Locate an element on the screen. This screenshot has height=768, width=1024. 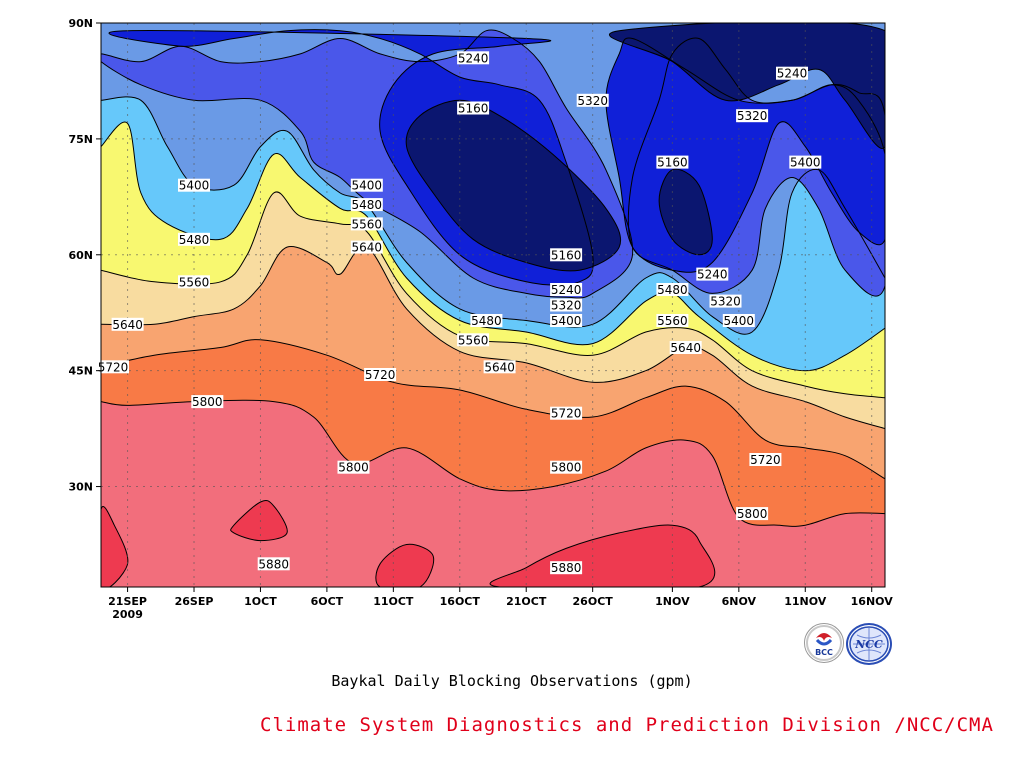
contour-label: 5880 is located at coordinates (566, 568).